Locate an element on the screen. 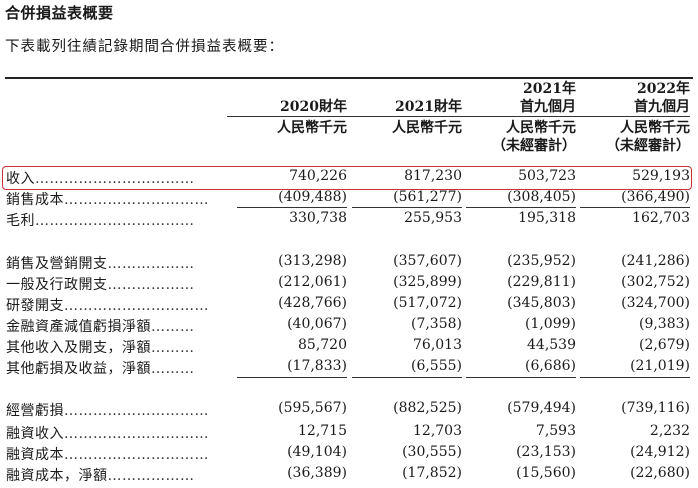 This screenshot has width=698, height=488. cell-value: (739,116) is located at coordinates (655, 408).